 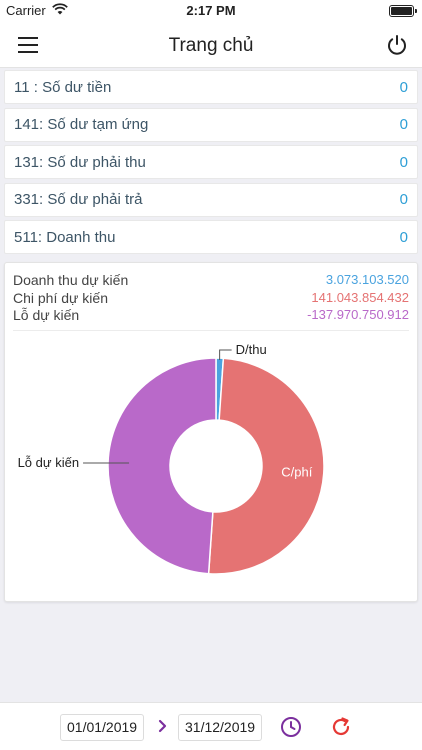 What do you see at coordinates (220, 727) in the screenshot?
I see `end-date-button: 31/12/2019` at bounding box center [220, 727].